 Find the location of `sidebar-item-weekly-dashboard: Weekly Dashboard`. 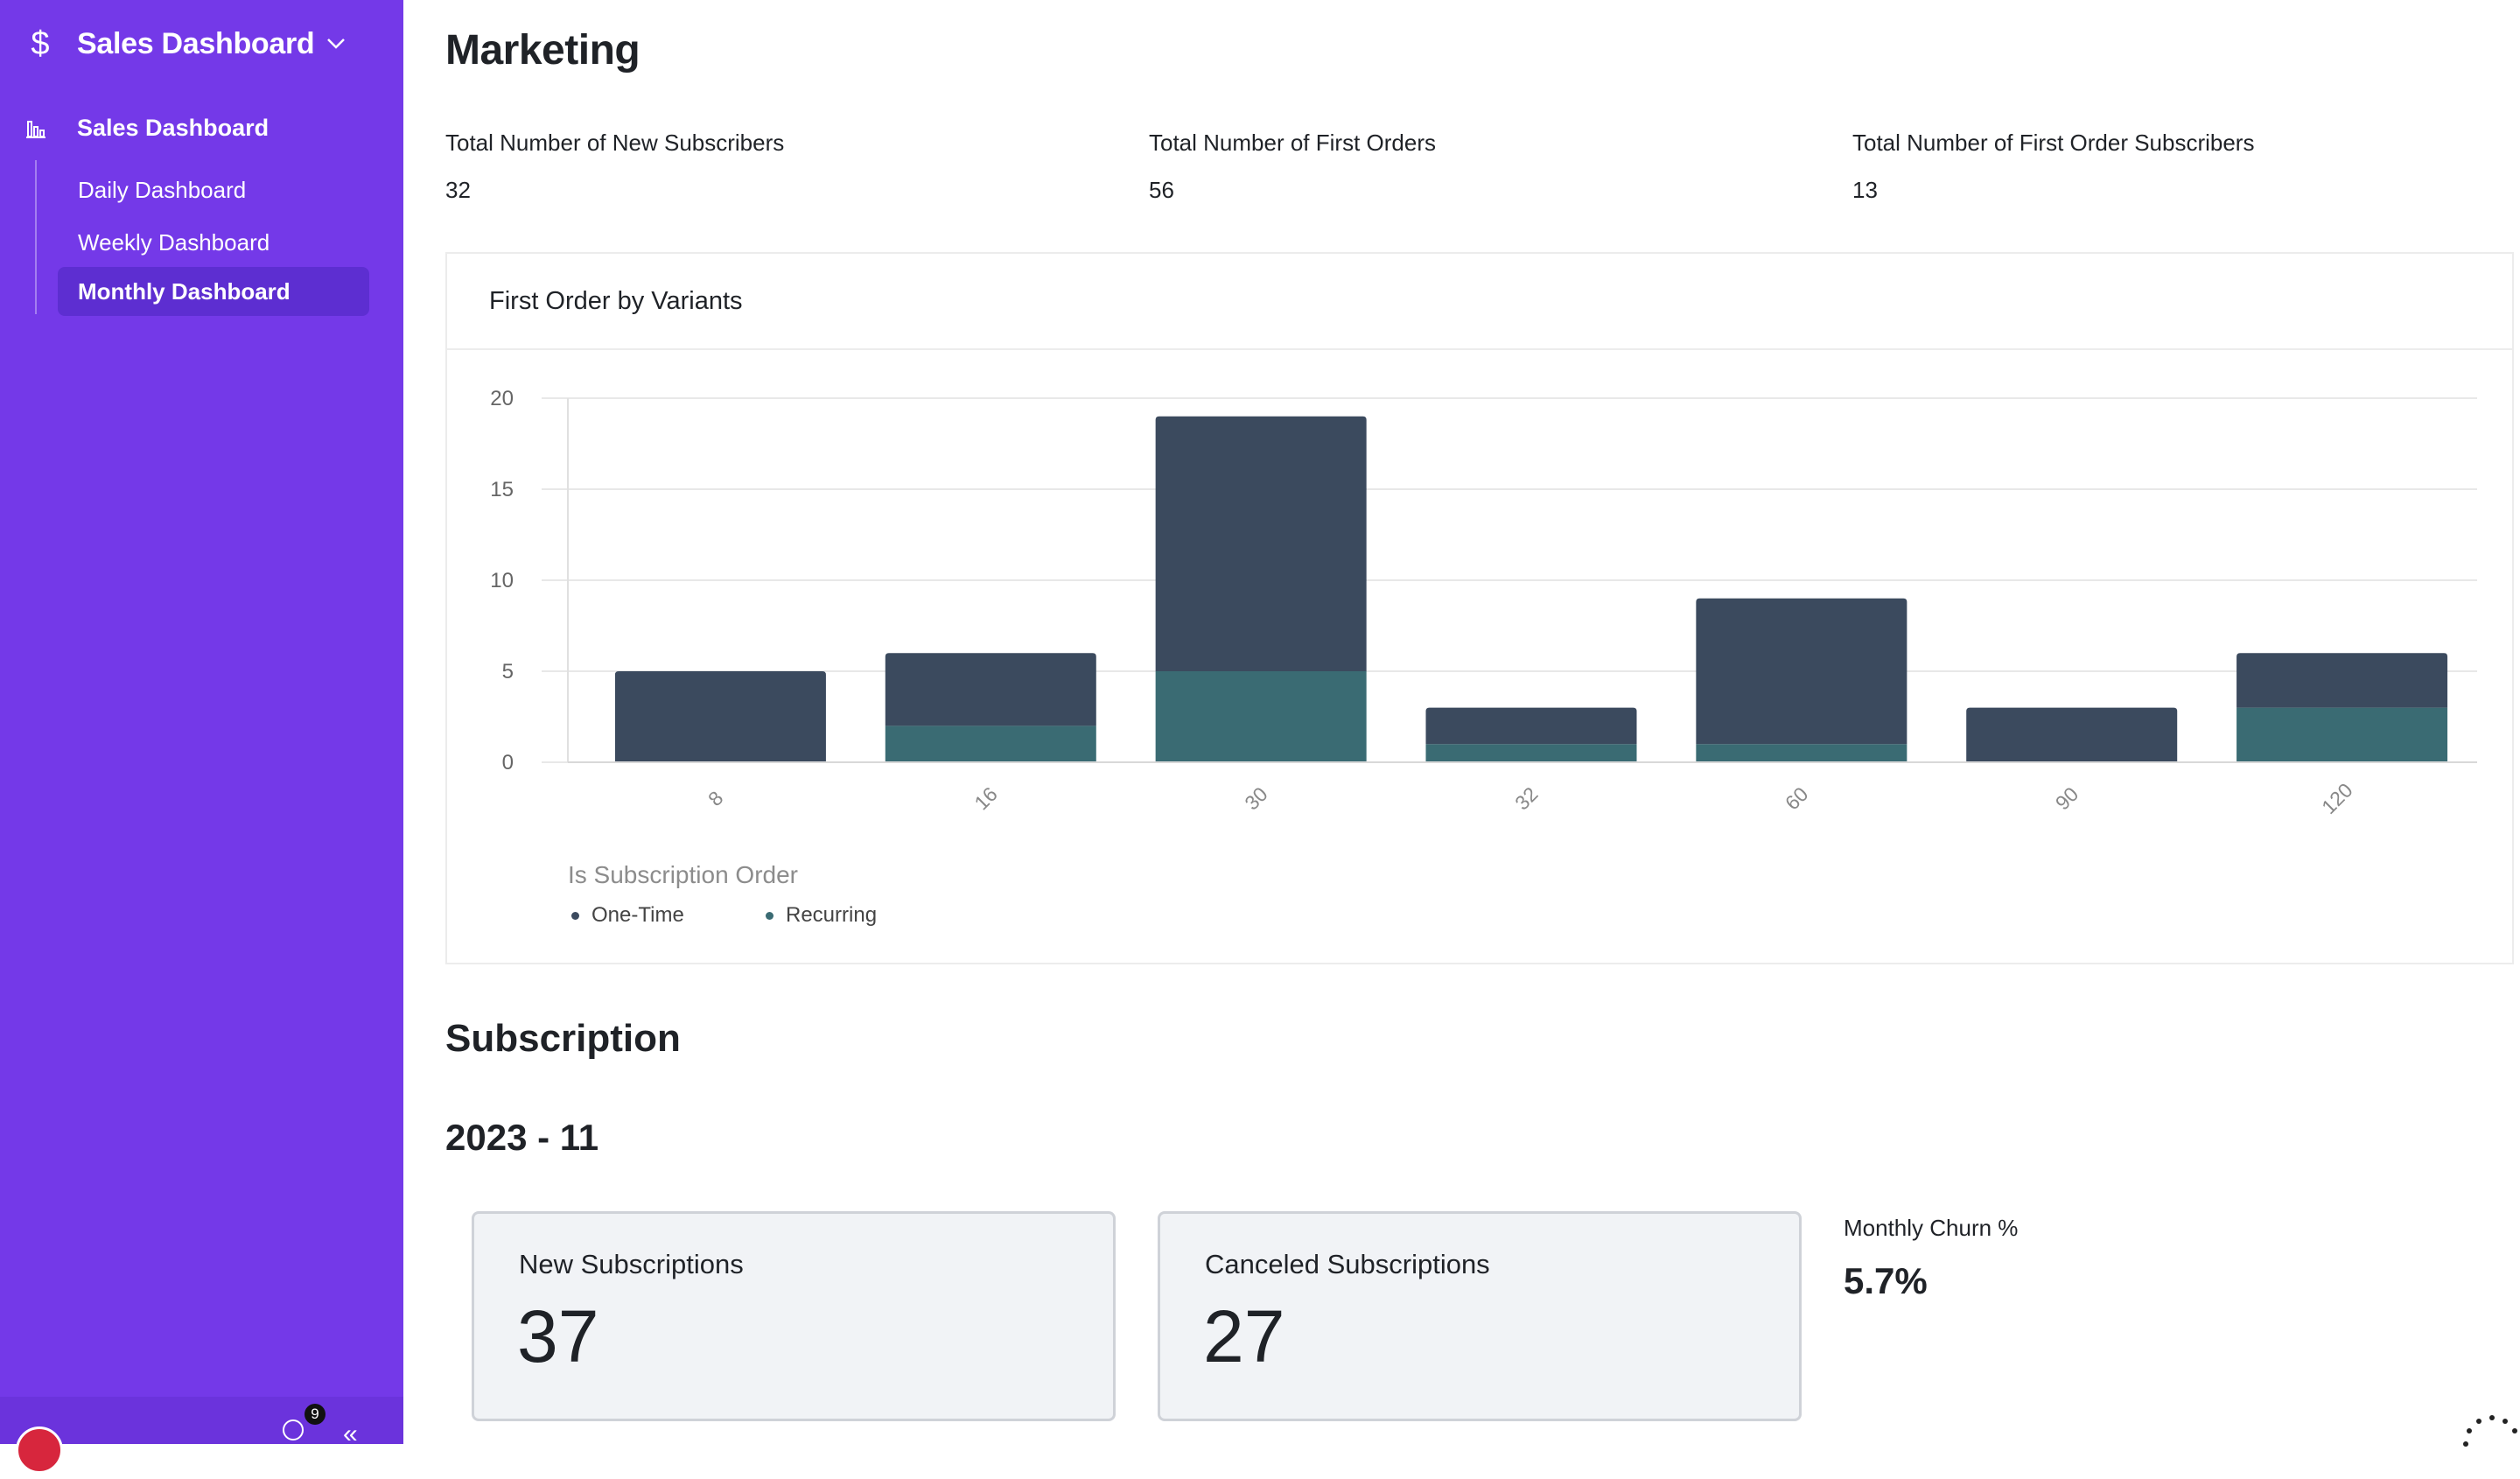

sidebar-item-weekly-dashboard: Weekly Dashboard is located at coordinates (213, 243).